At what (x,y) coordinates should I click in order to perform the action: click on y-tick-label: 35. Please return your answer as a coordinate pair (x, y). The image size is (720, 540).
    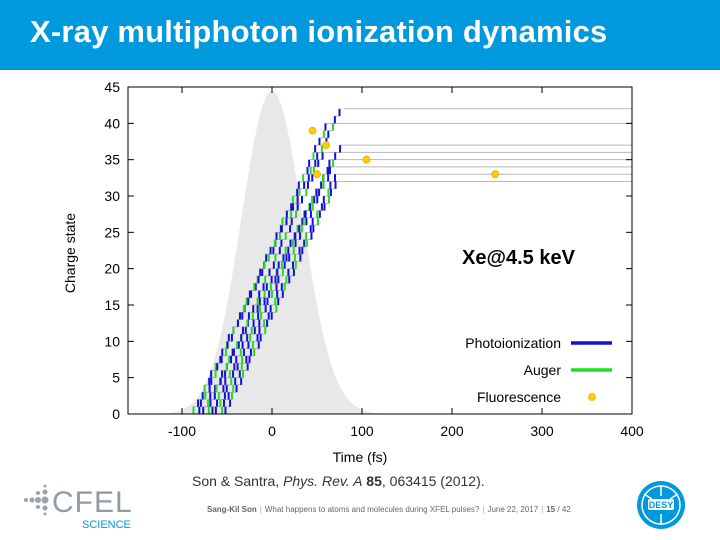
    Looking at the image, I should click on (112, 160).